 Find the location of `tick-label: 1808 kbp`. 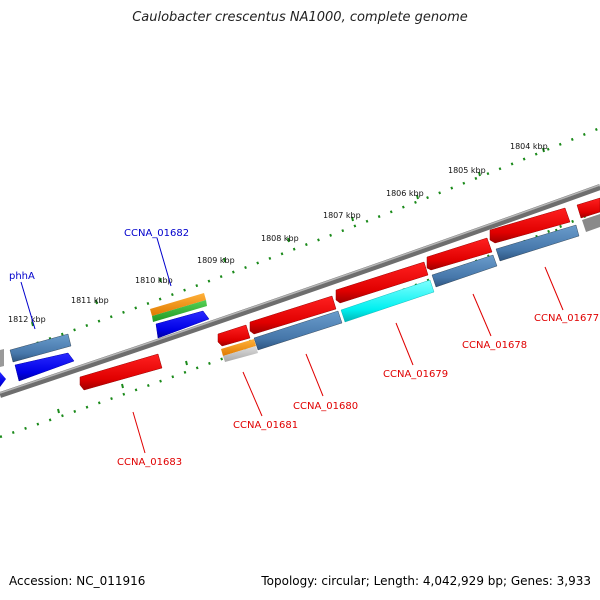

tick-label: 1808 kbp is located at coordinates (280, 238).